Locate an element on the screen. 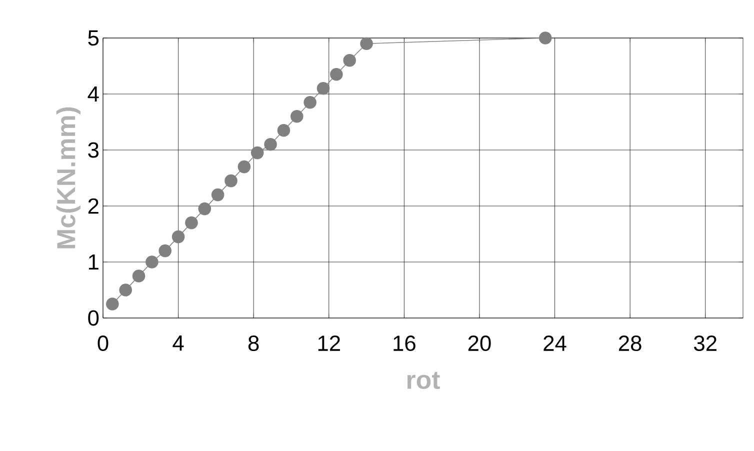  y-tick-label: 3 is located at coordinates (93, 150).